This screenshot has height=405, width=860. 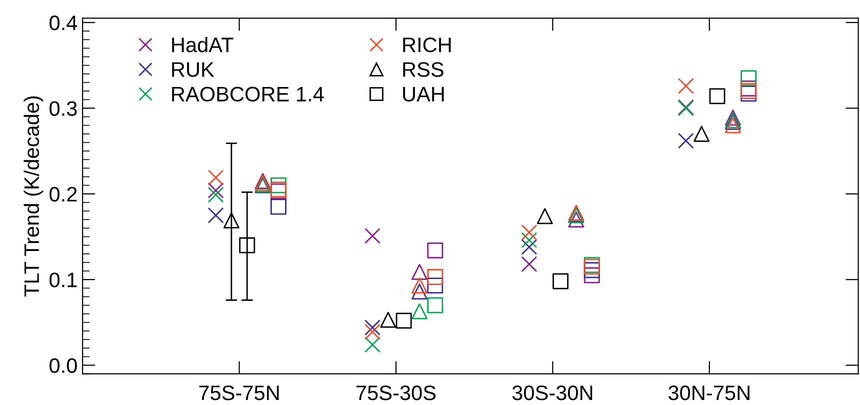 What do you see at coordinates (63, 194) in the screenshot?
I see `y-tick-label: 0.2` at bounding box center [63, 194].